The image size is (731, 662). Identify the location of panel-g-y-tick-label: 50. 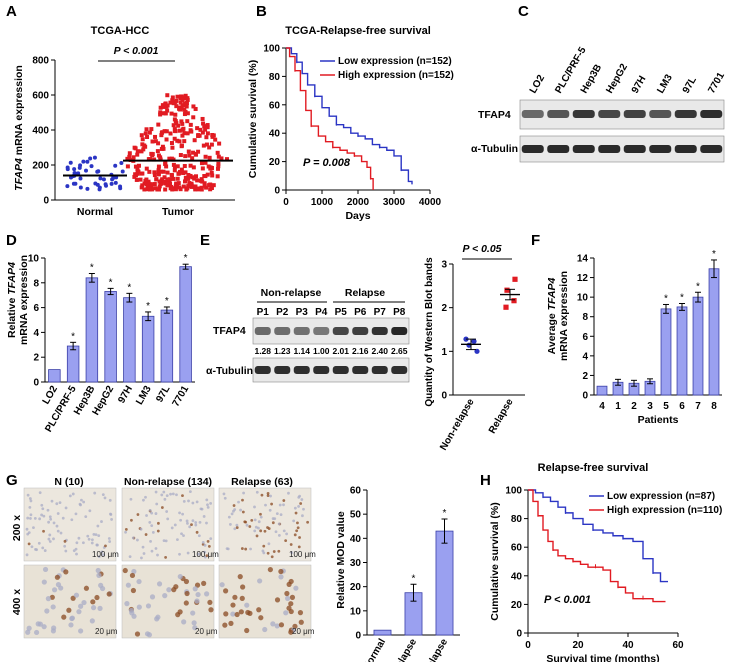
(356, 515).